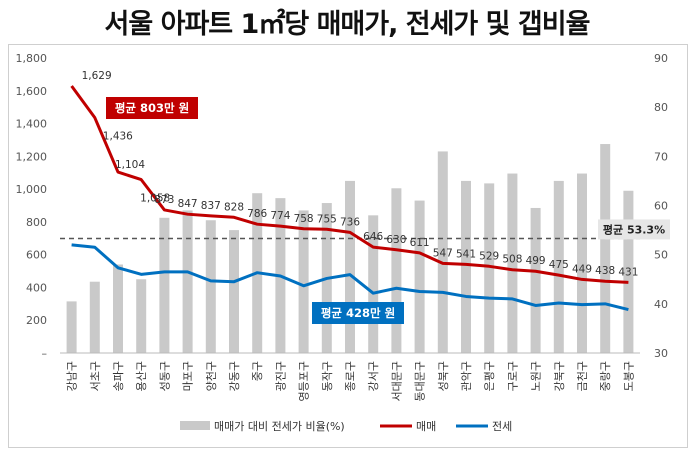  What do you see at coordinates (32, 58) in the screenshot?
I see `y-left-tick-label: 1,800` at bounding box center [32, 58].